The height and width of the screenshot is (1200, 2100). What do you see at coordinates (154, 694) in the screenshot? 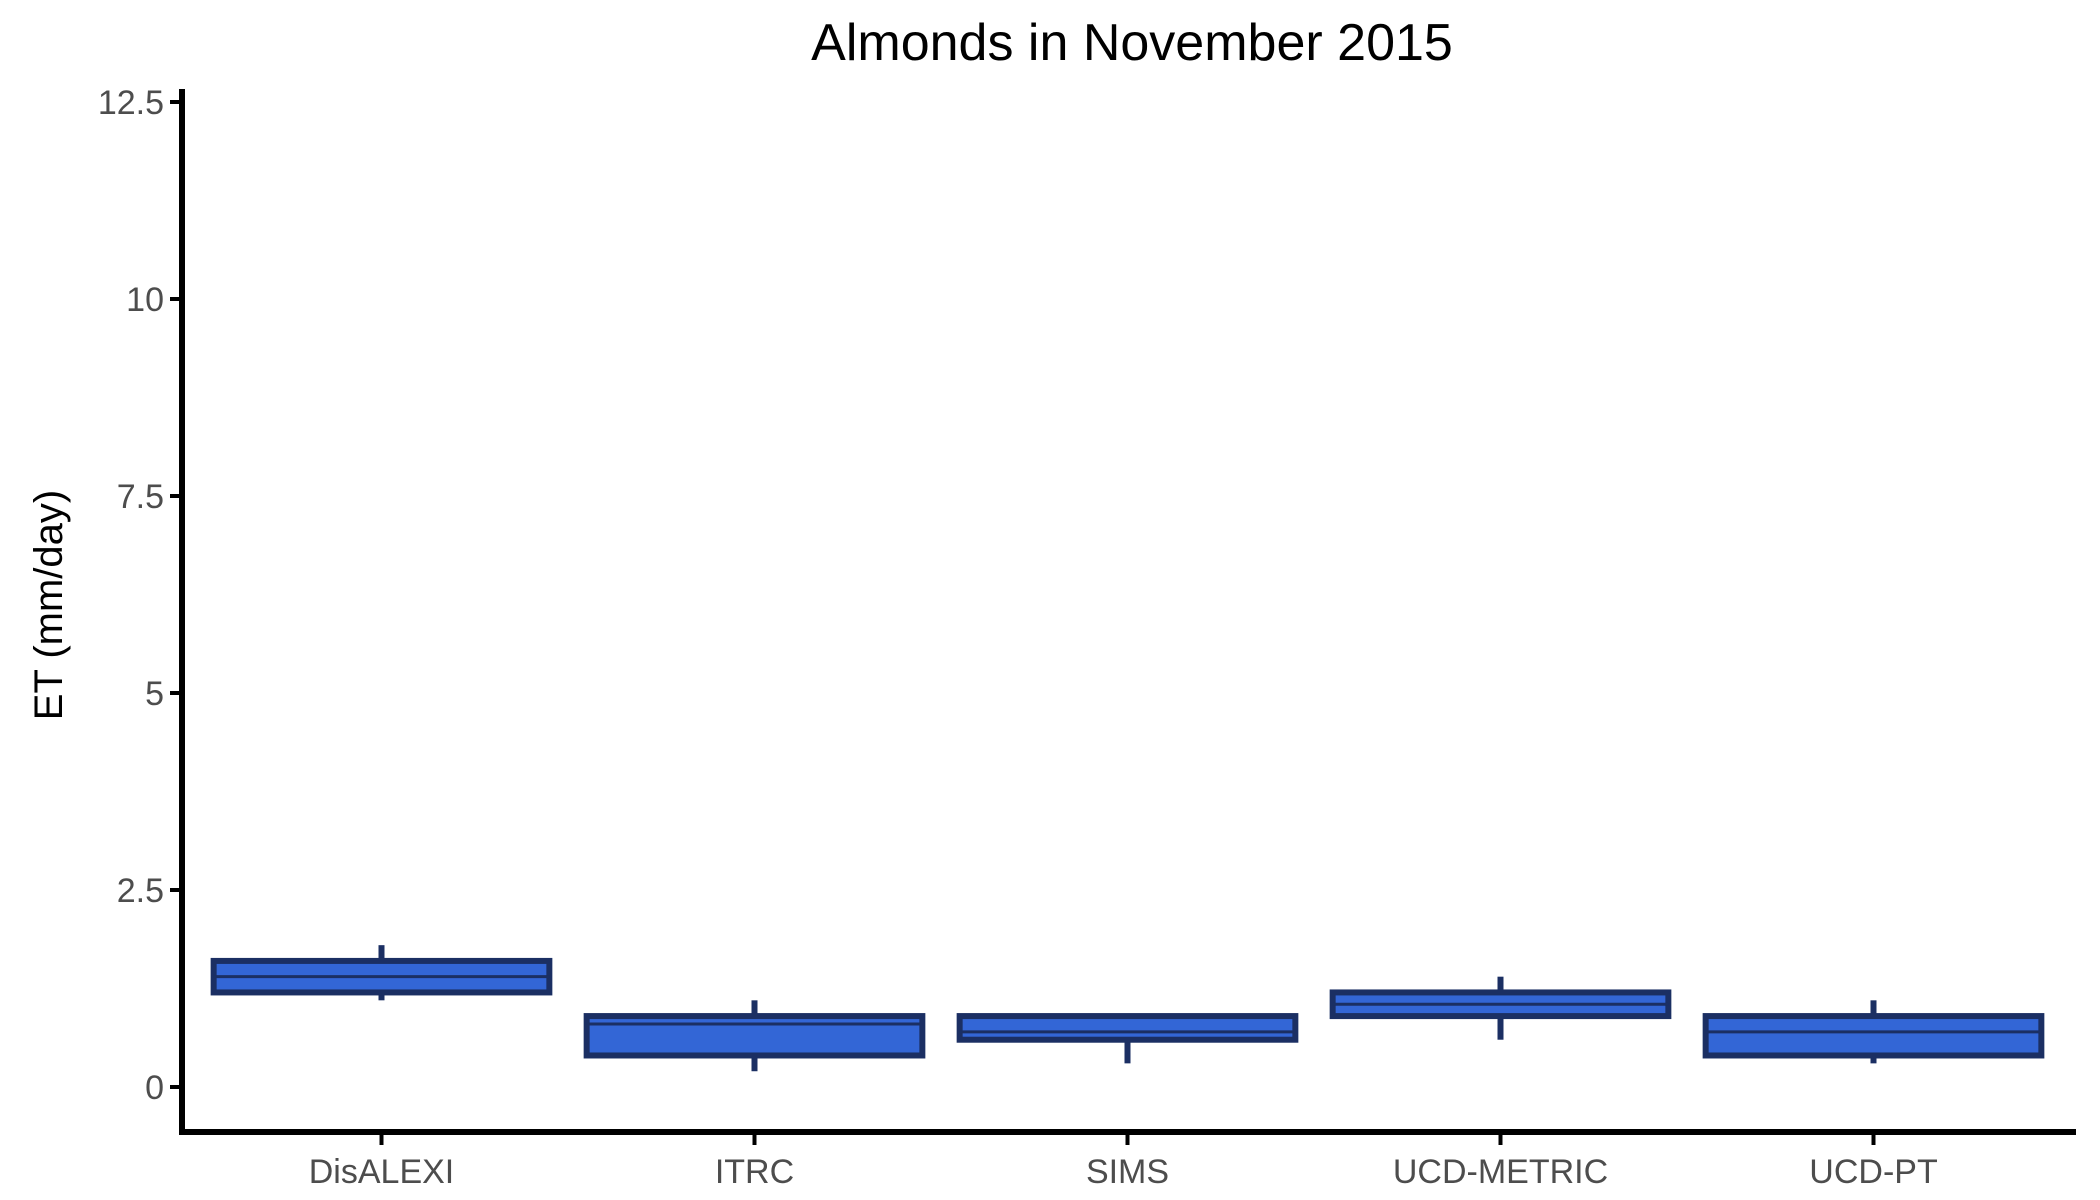
I see `y-tick-label: 5` at bounding box center [154, 694].